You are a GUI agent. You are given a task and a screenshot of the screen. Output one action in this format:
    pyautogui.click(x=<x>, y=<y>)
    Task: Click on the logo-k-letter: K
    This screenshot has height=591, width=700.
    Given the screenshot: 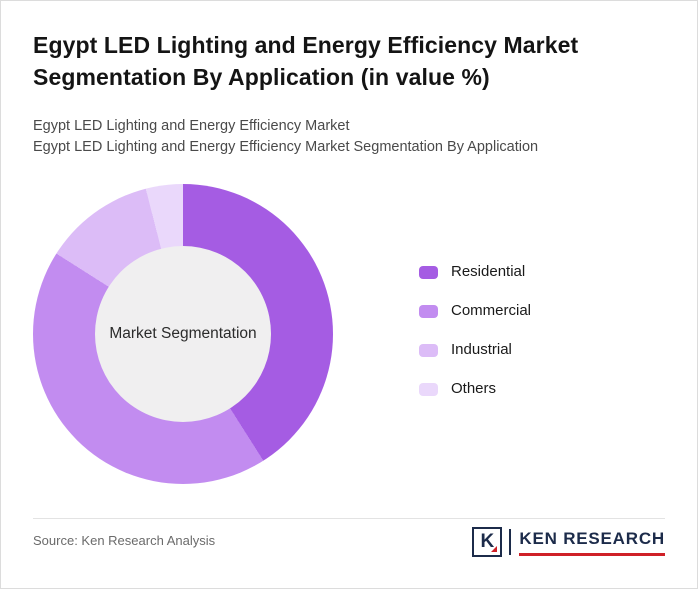 What is the action you would take?
    pyautogui.click(x=487, y=541)
    